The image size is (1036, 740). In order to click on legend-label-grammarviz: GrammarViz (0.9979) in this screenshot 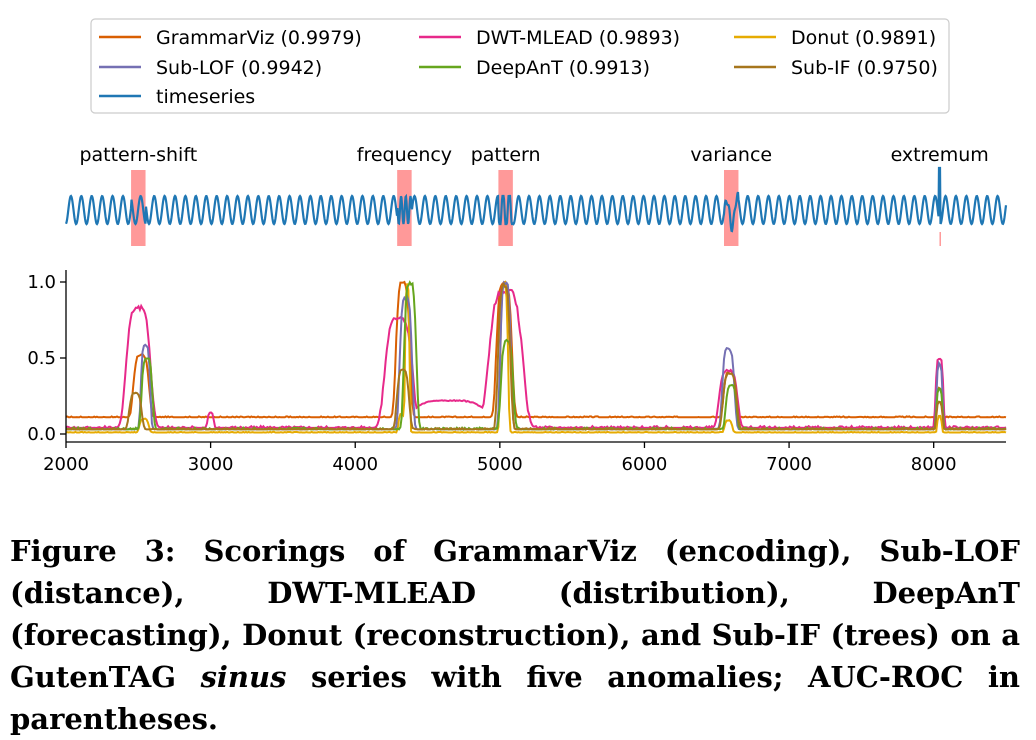, I will do `click(259, 38)`.